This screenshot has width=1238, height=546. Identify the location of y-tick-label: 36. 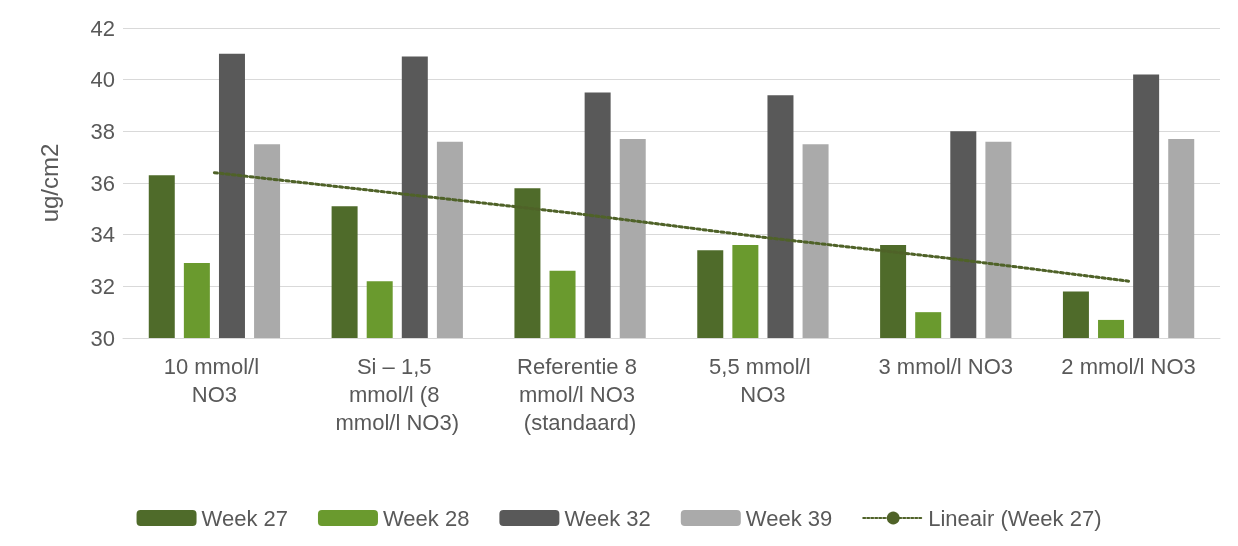
(102, 183).